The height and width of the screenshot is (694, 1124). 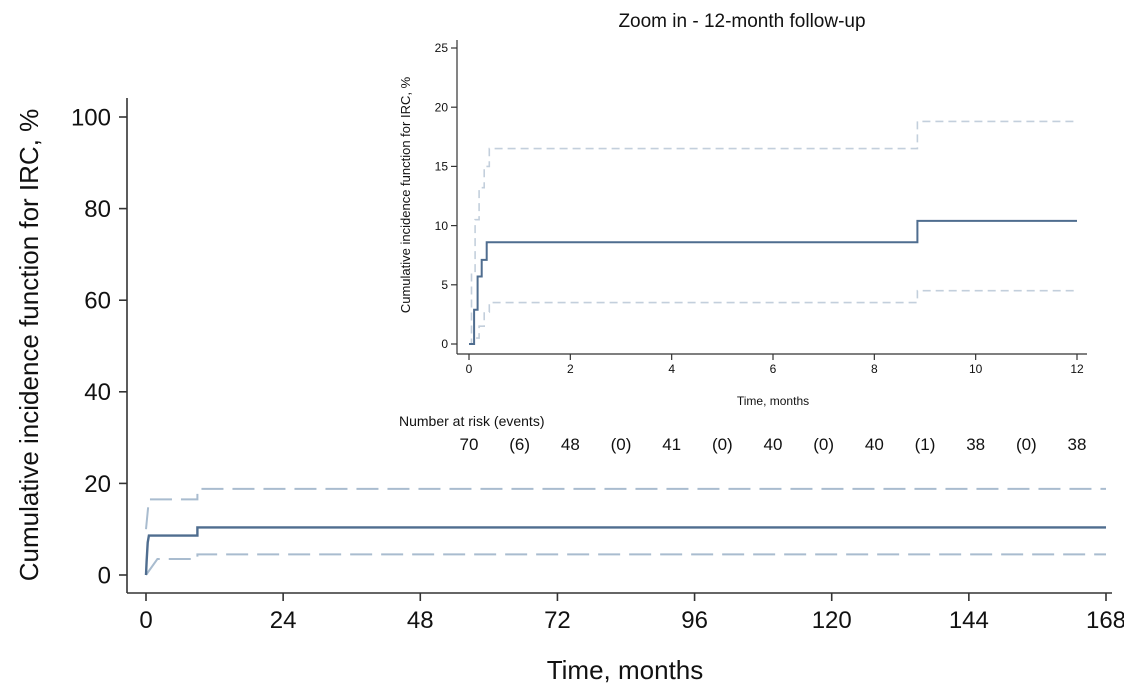 I want to click on main-x-tick-label: 24, so click(x=283, y=620).